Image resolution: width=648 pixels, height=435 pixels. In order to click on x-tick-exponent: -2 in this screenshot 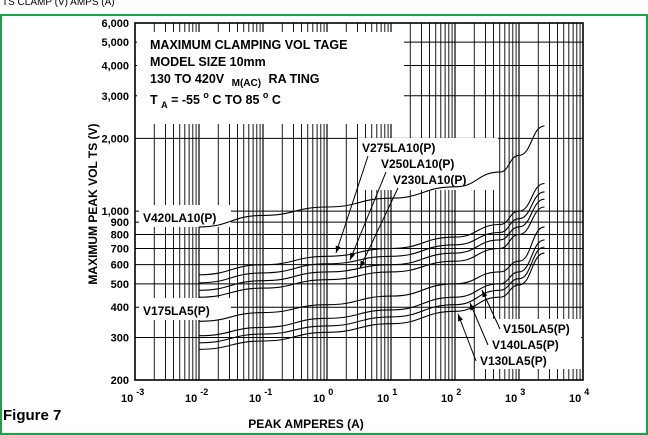, I will do `click(204, 392)`.